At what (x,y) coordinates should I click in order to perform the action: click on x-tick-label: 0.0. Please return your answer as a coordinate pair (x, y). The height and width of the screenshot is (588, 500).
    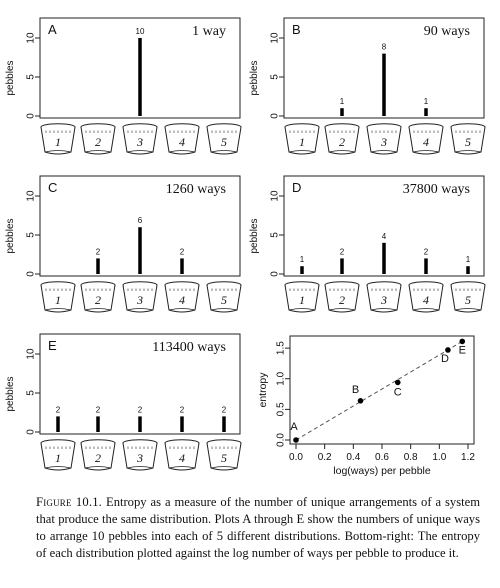
    Looking at the image, I should click on (296, 457).